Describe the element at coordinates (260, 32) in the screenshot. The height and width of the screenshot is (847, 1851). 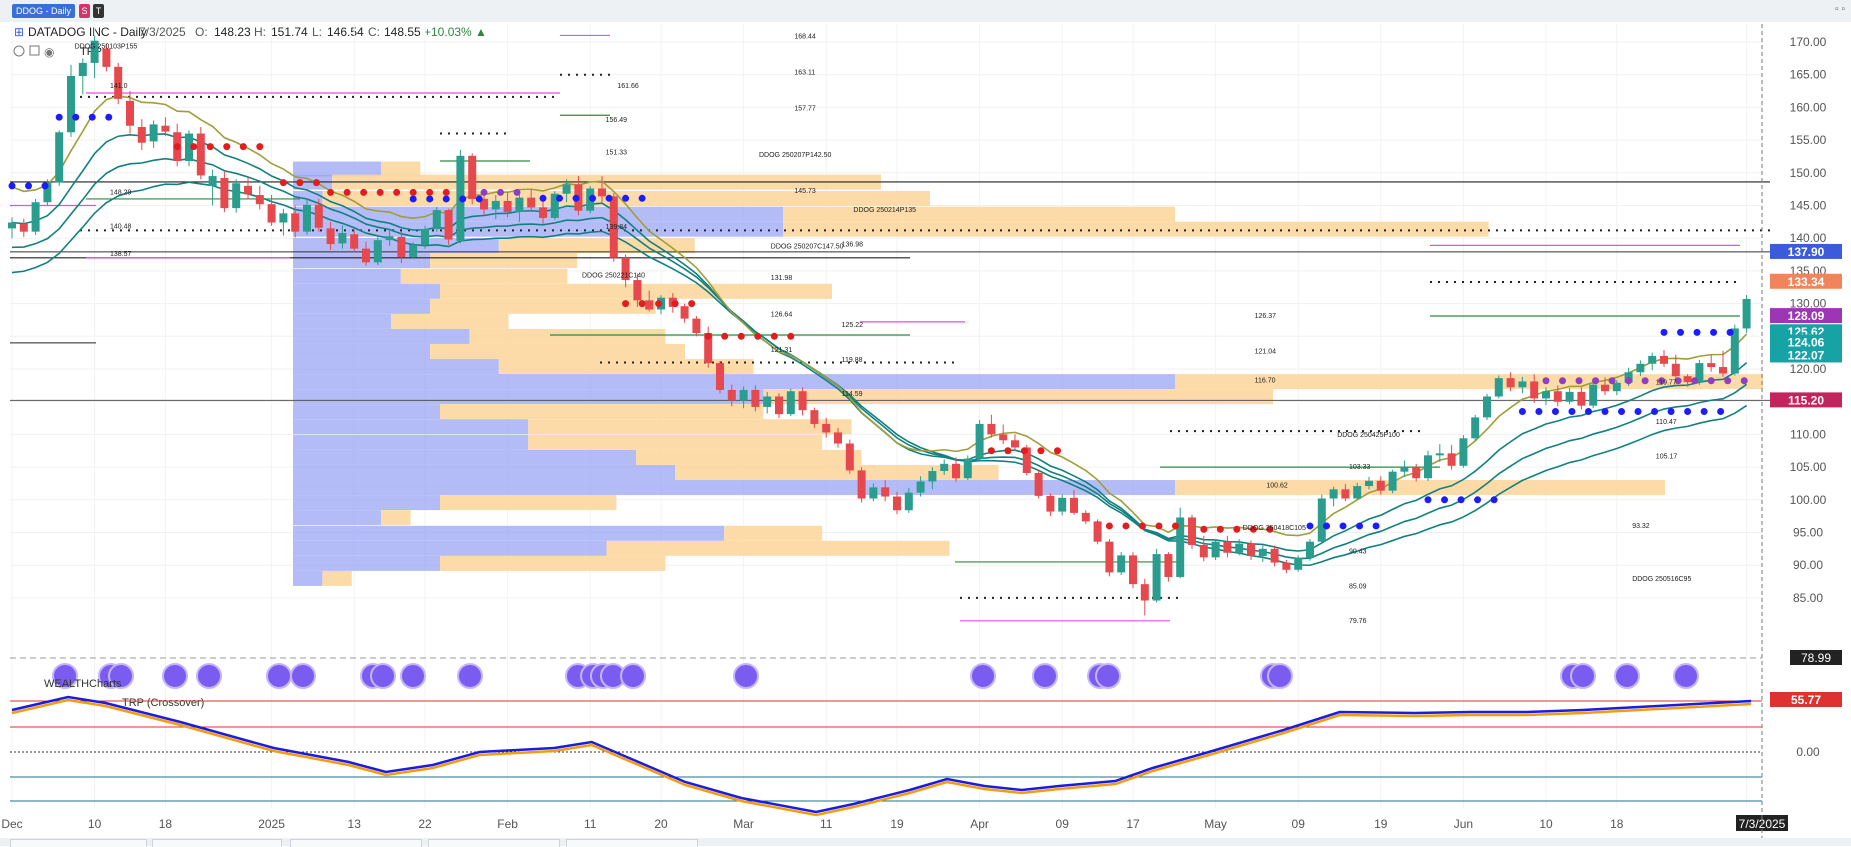
I see `high-label: H:` at that location.